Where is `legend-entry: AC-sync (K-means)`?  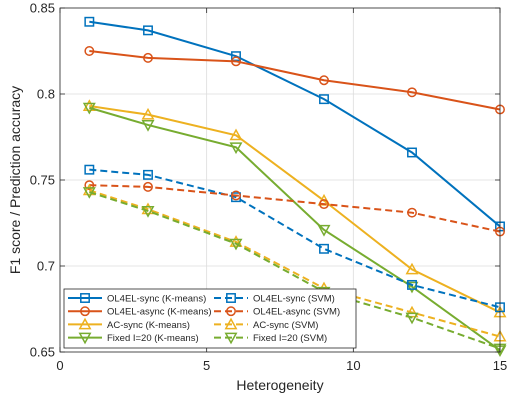 legend-entry: AC-sync (K-means) is located at coordinates (129, 324).